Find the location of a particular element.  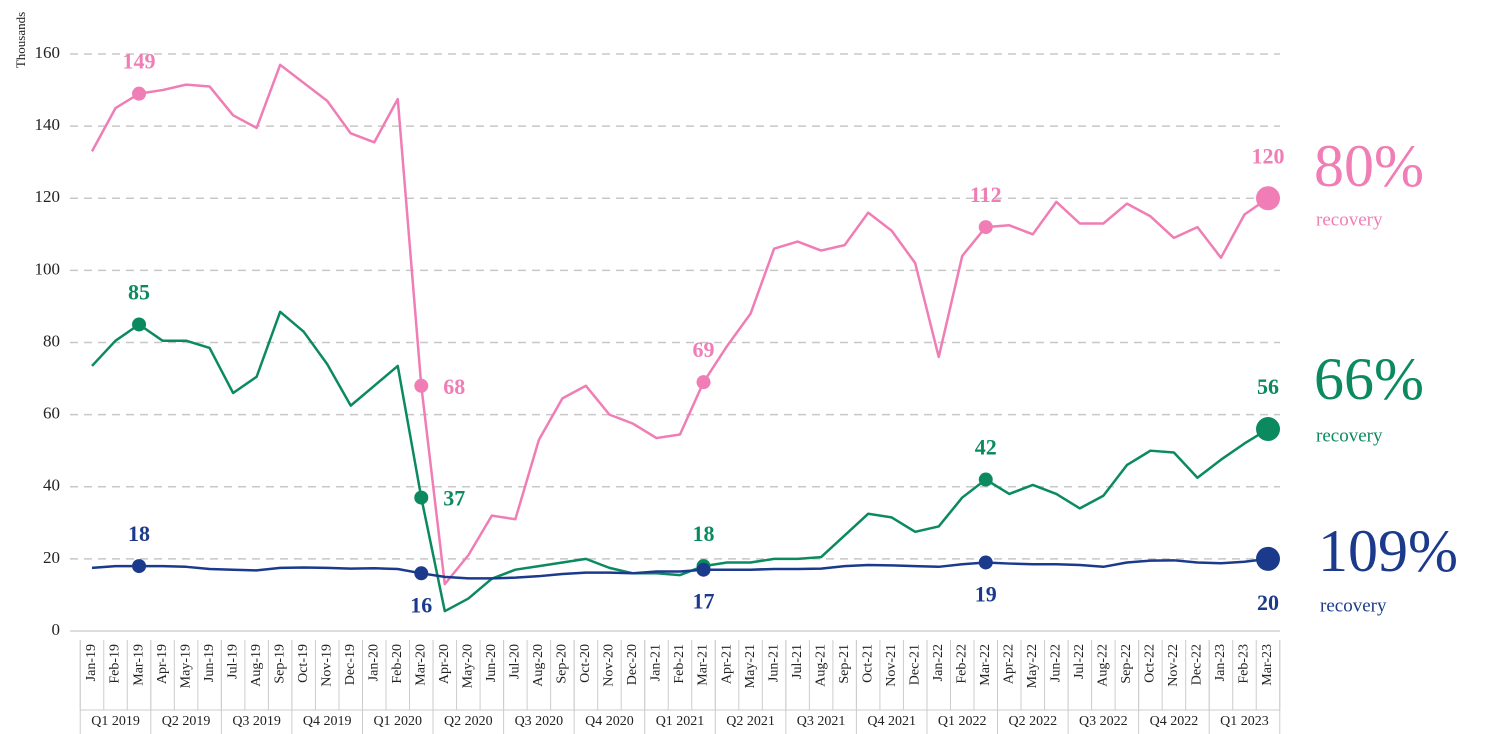

x-tick-label: Sep-22 is located at coordinates (1126, 664).